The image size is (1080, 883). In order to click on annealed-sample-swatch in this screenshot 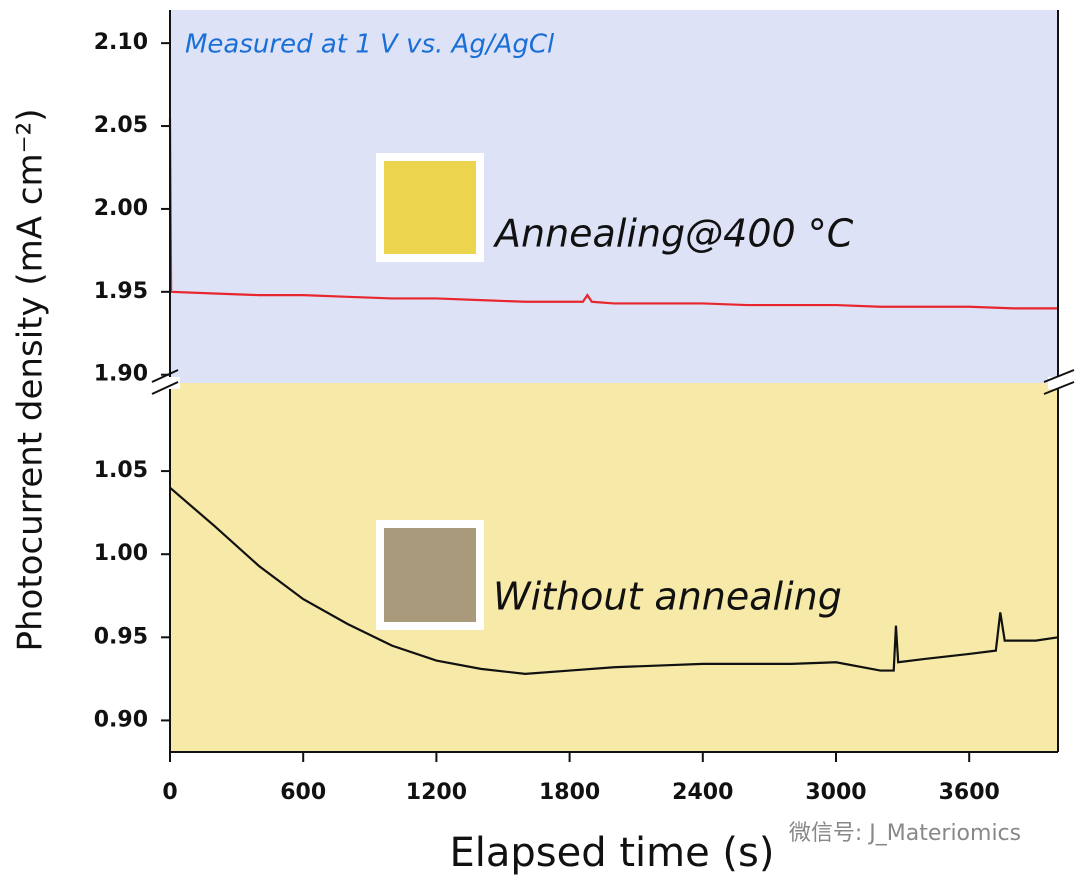, I will do `click(430, 207)`.